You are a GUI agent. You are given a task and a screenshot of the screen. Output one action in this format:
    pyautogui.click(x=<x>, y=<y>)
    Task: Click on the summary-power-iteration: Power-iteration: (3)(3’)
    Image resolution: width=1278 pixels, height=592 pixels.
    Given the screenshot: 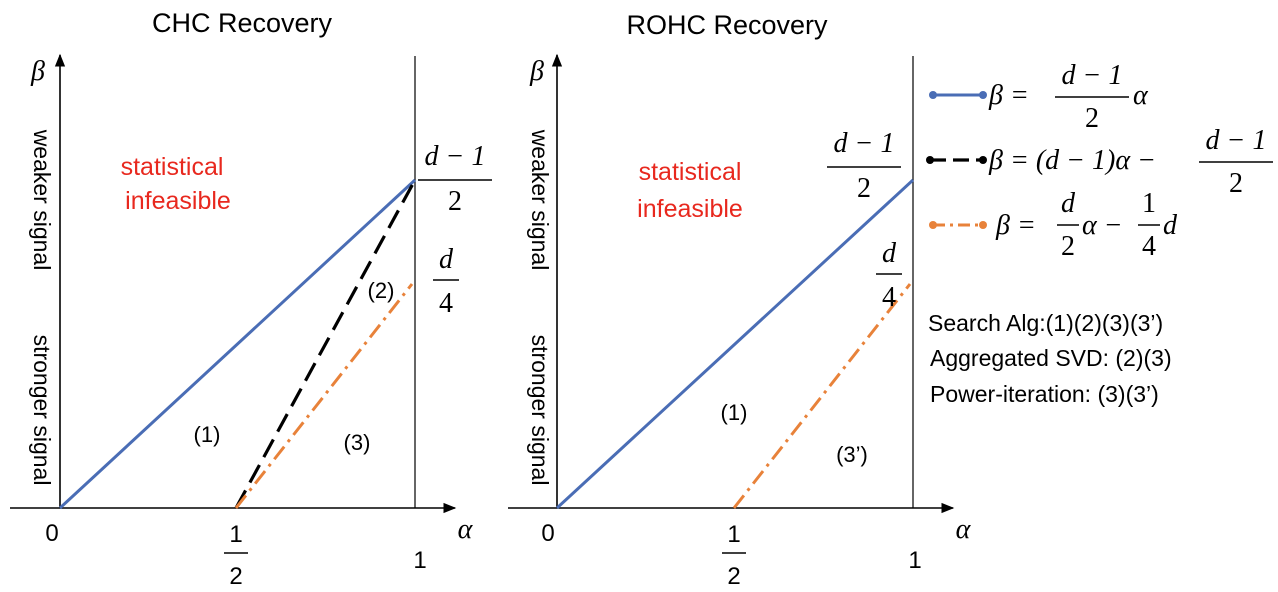 What is the action you would take?
    pyautogui.click(x=1044, y=394)
    